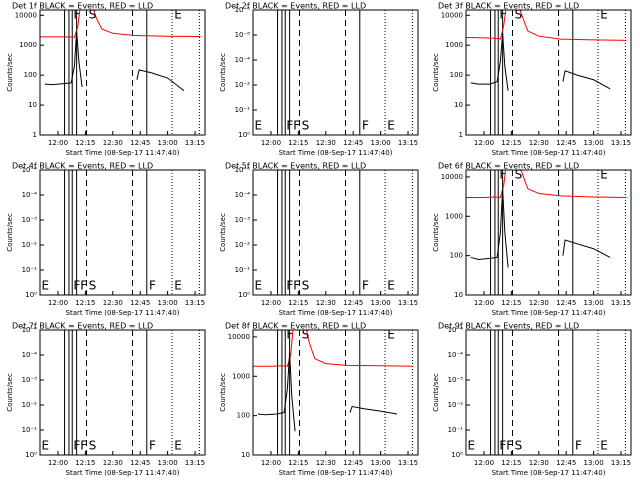  Describe the element at coordinates (508, 326) in the screenshot. I see `panel-title: Det 9f BLACK = Events, RED = LLD` at that location.